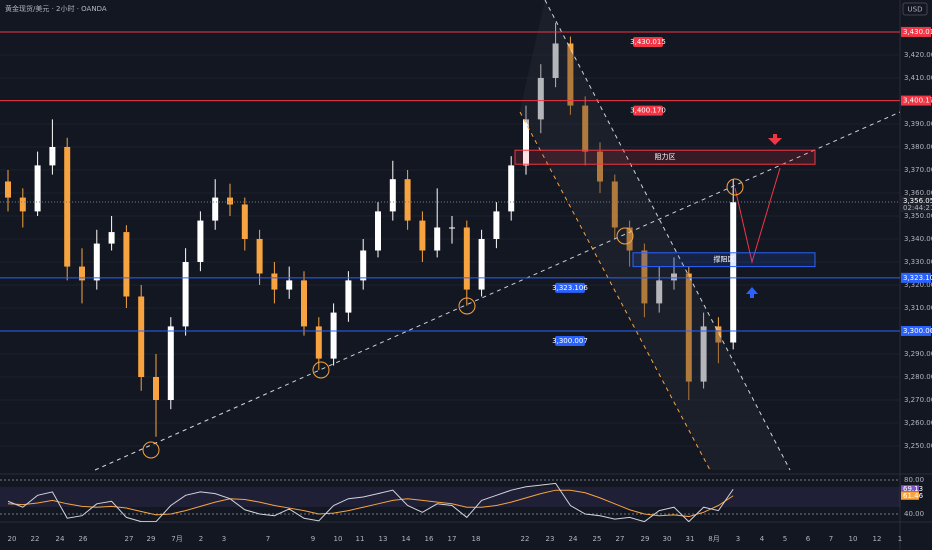 The width and height of the screenshot is (932, 550). Describe the element at coordinates (918, 423) in the screenshot. I see `y-tick-label: 3,260.000` at that location.